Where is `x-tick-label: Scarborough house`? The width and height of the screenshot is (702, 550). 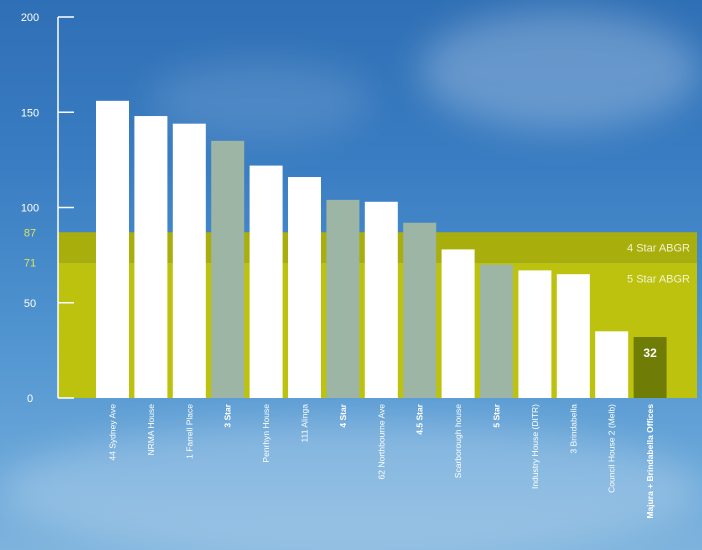
x-tick-label: Scarborough house is located at coordinates (458, 441).